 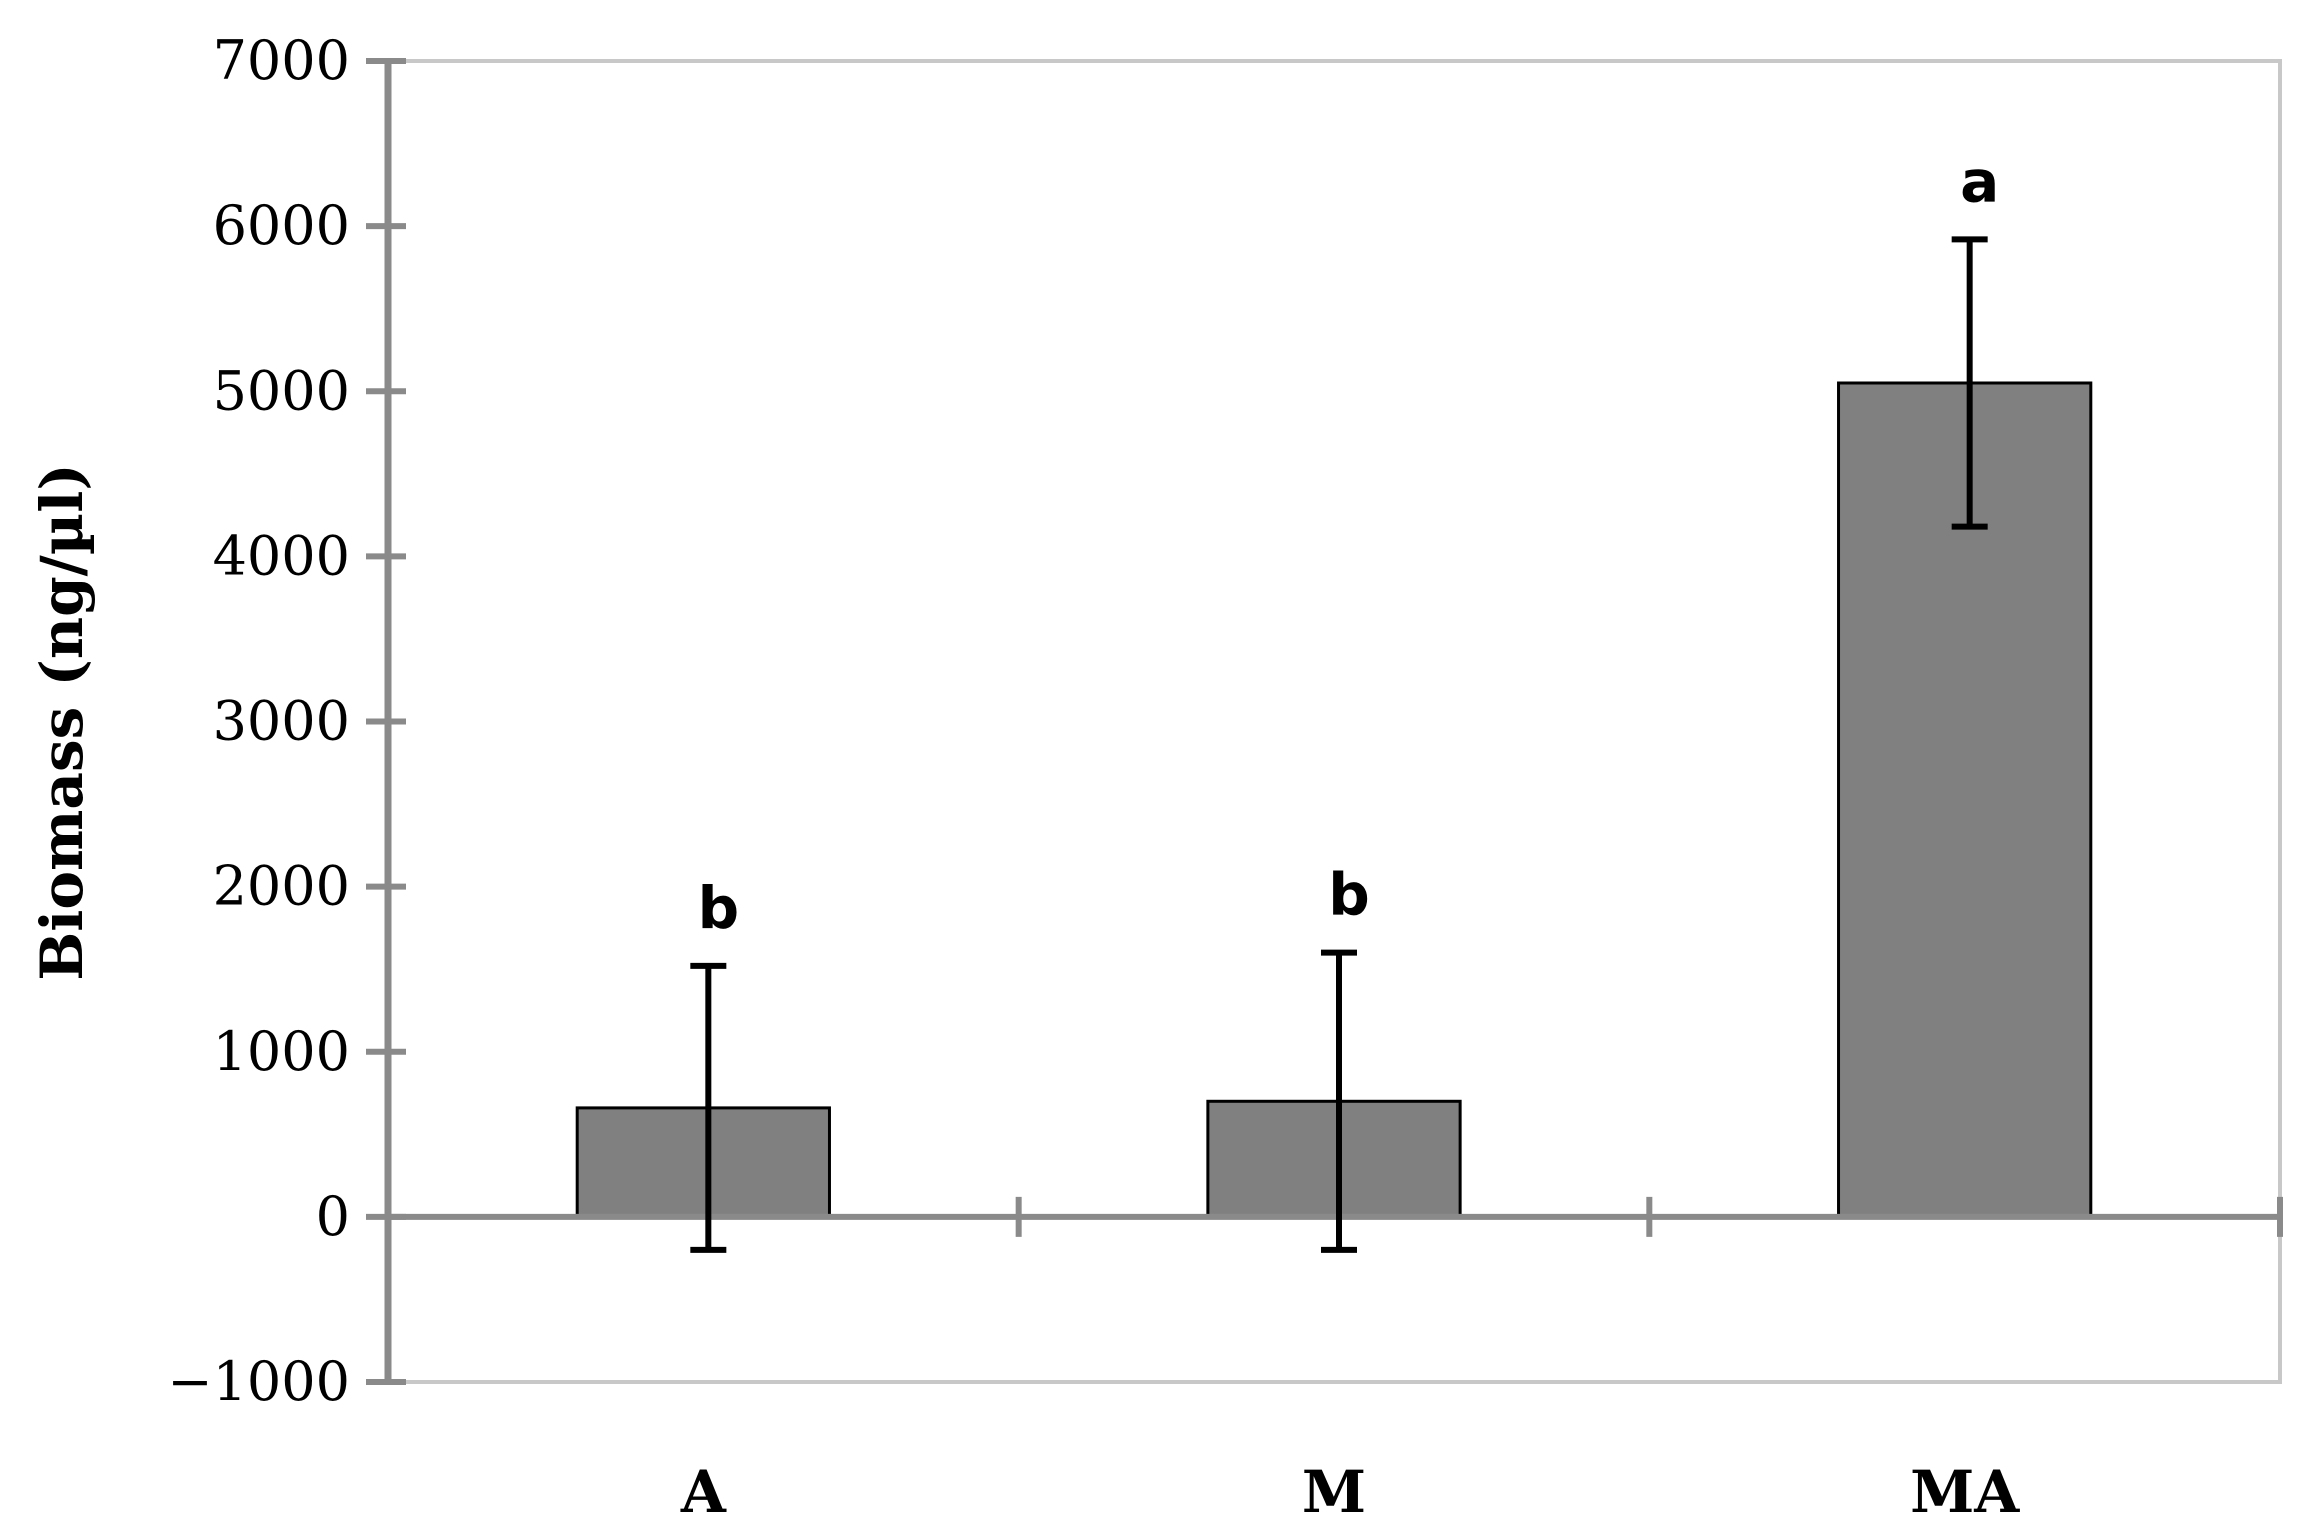 I want to click on y-axis: −1000 0 1000 2000 3000 4000 5000 6000 7000, so click(x=286, y=721).